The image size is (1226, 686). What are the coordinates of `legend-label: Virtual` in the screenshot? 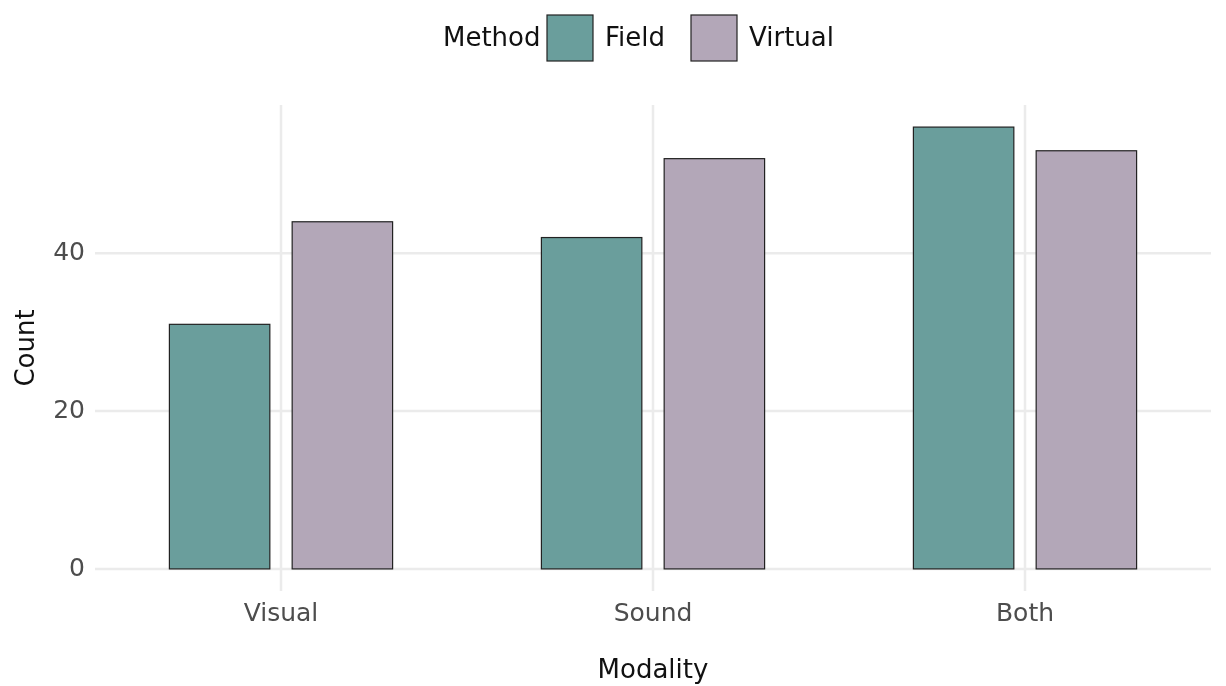 It's located at (791, 36).